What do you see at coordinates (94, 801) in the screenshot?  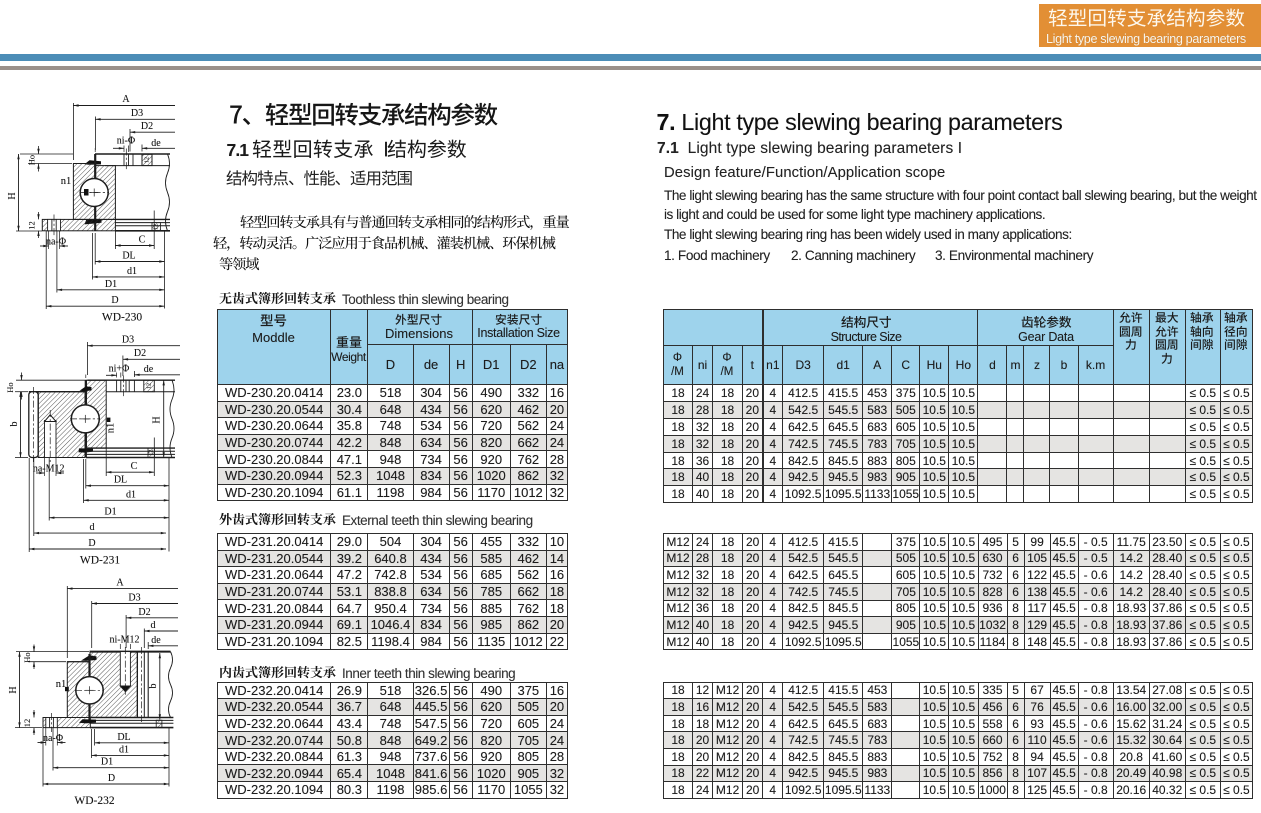 I see `svg-text: WD-232` at bounding box center [94, 801].